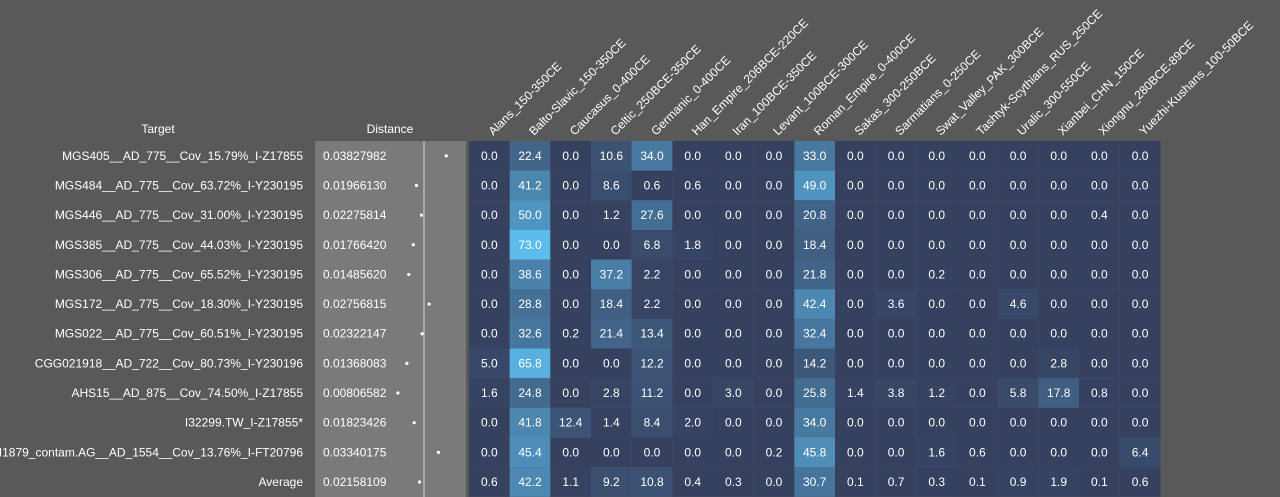 Image resolution: width=1280 pixels, height=497 pixels. I want to click on cell-value: 5.8, so click(1018, 393).